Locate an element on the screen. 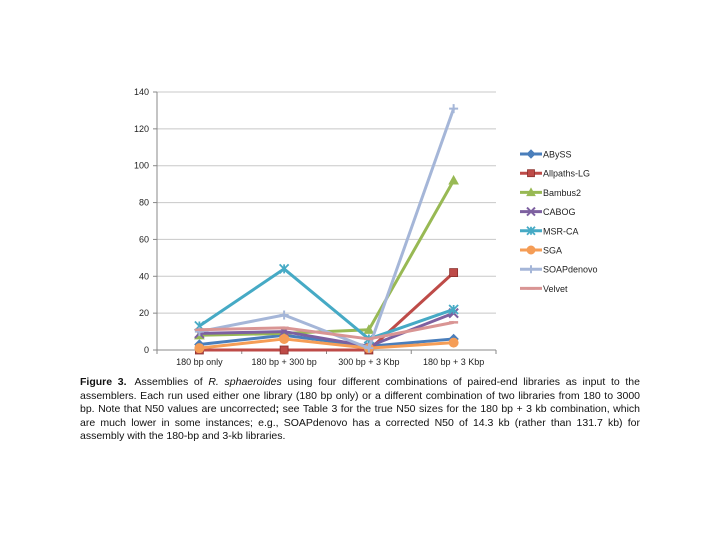 The width and height of the screenshot is (720, 540). legend-label: SOAPdenovo is located at coordinates (570, 270).